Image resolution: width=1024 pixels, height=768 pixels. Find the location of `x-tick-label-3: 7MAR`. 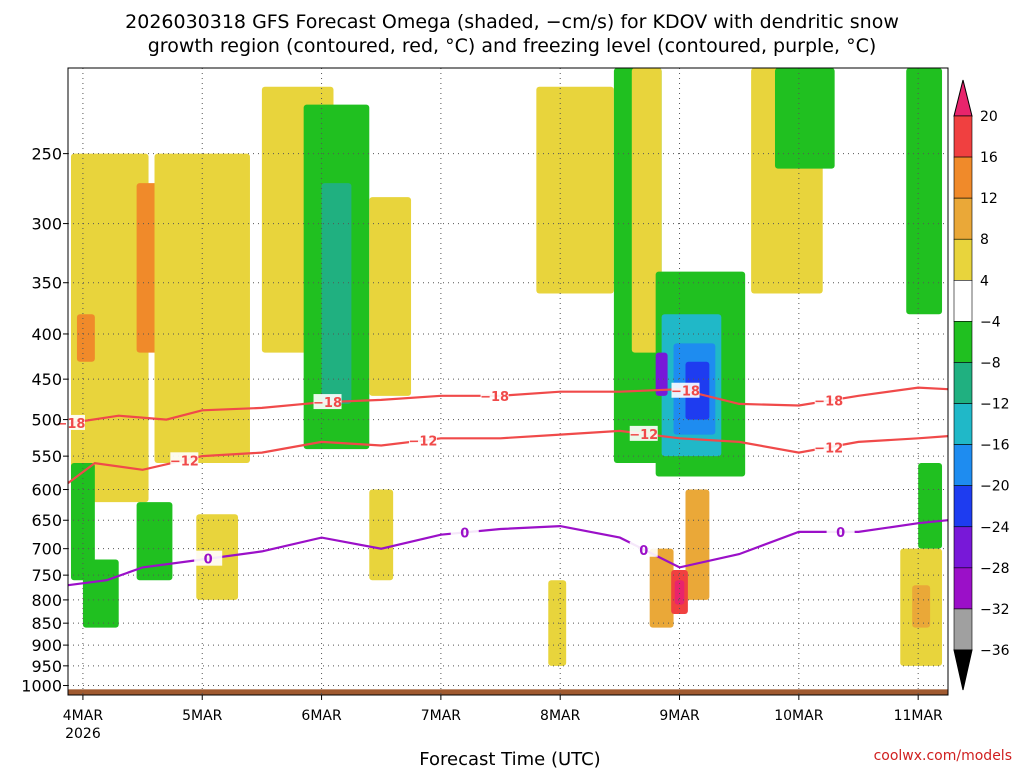

x-tick-label-3: 7MAR is located at coordinates (441, 716).